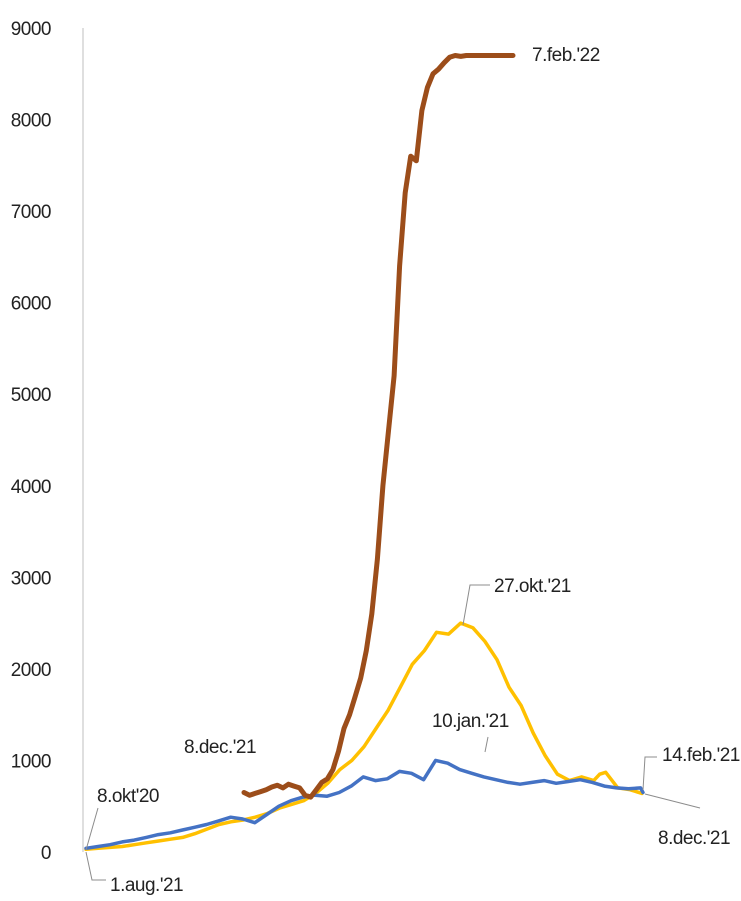 This screenshot has width=741, height=901. Describe the element at coordinates (31, 29) in the screenshot. I see `y-tick-label: 9000` at that location.